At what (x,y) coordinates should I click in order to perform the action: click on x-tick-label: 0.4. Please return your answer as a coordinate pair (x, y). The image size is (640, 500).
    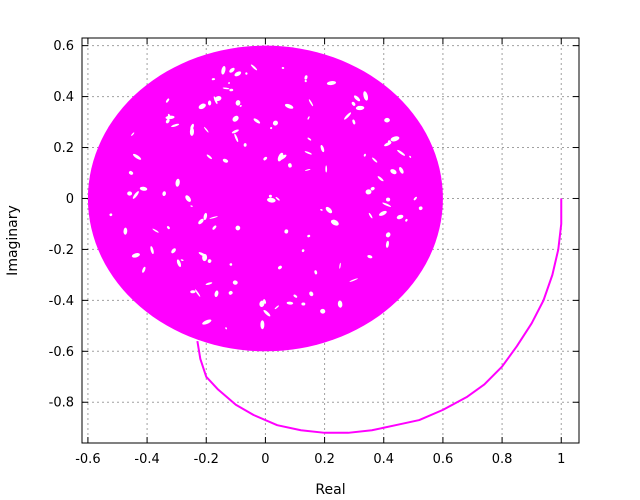
    Looking at the image, I should click on (383, 459).